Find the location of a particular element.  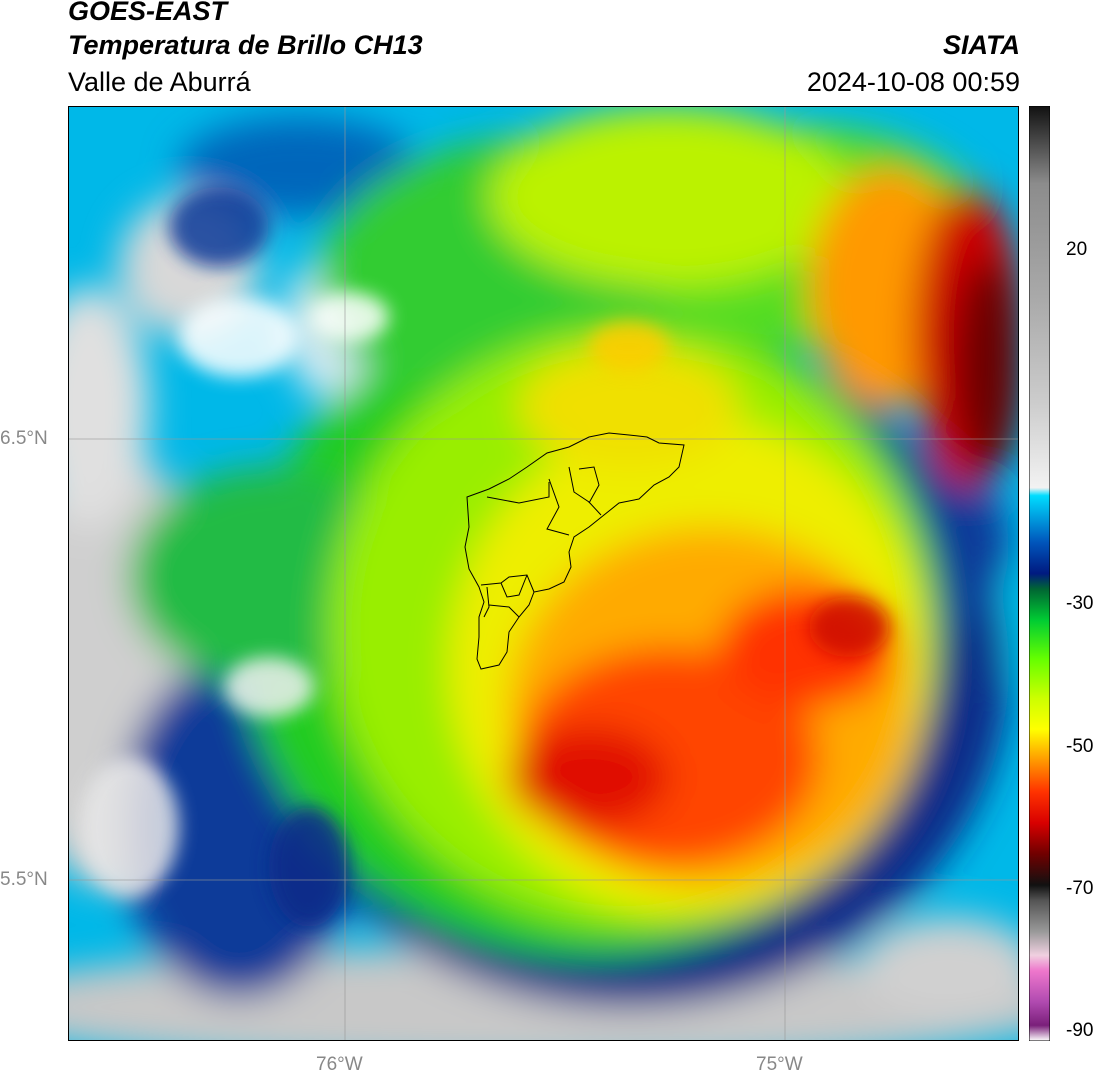

region-title: Valle de Aburrá is located at coordinates (159, 82).